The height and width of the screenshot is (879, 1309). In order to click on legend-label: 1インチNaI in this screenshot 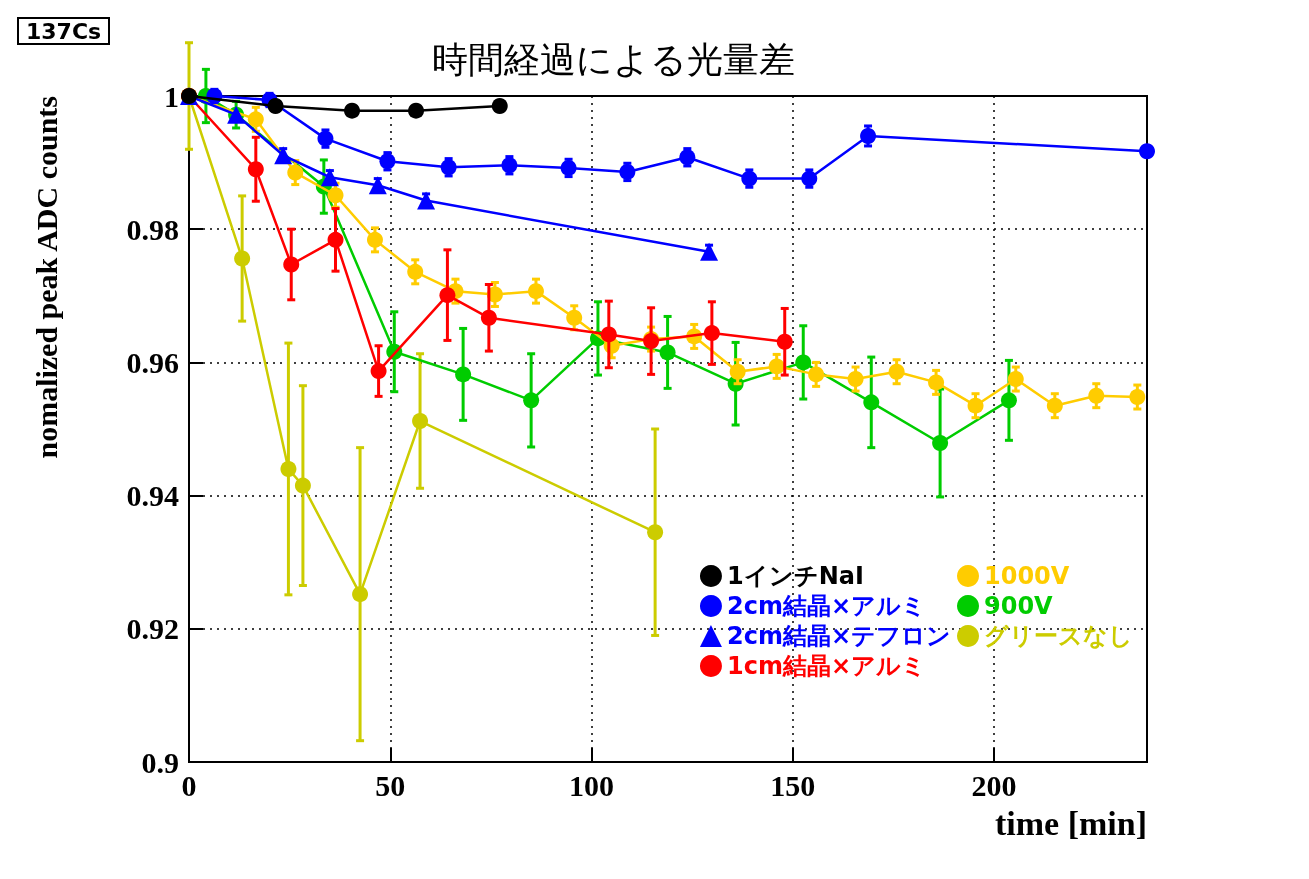, I will do `click(795, 576)`.